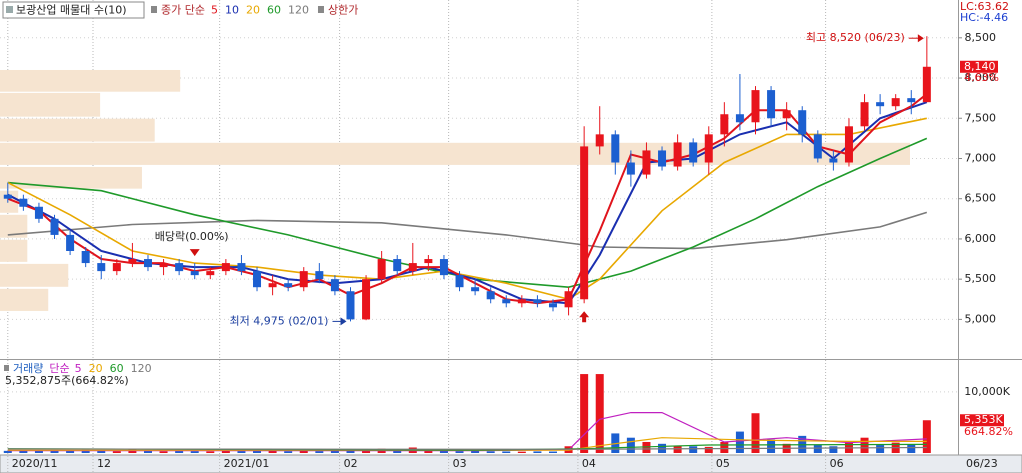 The width and height of the screenshot is (1022, 473). What do you see at coordinates (467, 448) in the screenshot?
I see `volume-ma-line` at bounding box center [467, 448].